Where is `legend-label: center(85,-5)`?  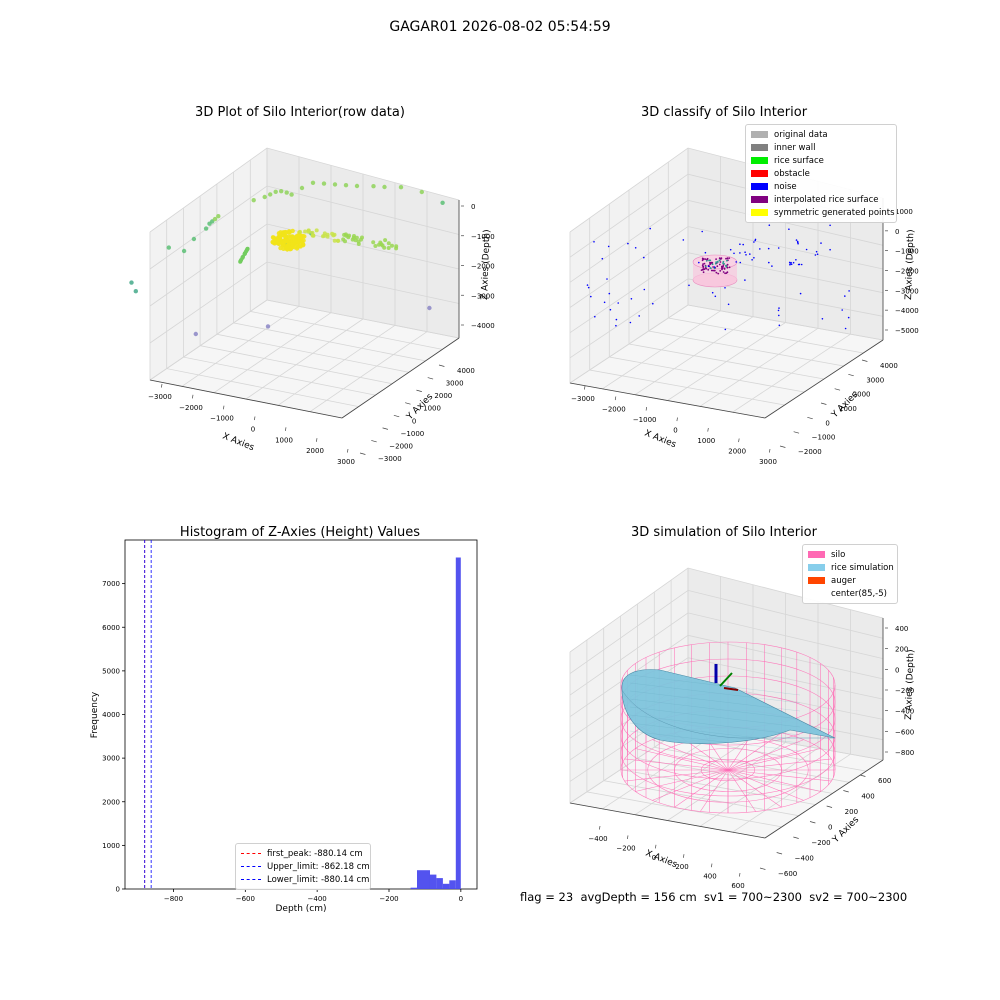 legend-label: center(85,-5) is located at coordinates (859, 593).